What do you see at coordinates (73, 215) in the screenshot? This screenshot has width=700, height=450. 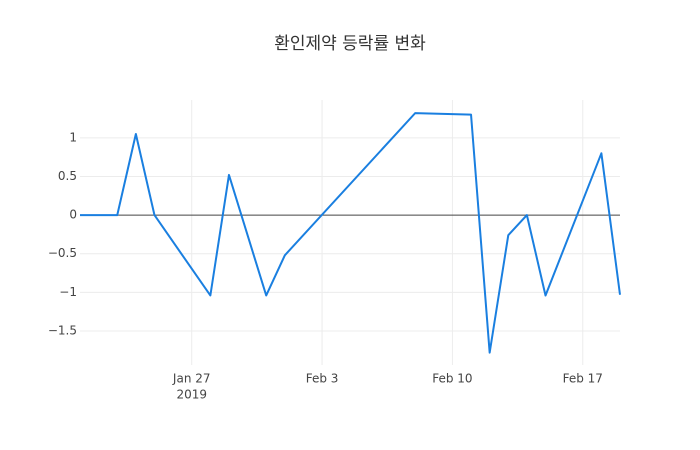 I see `y-tick-label: 0` at bounding box center [73, 215].